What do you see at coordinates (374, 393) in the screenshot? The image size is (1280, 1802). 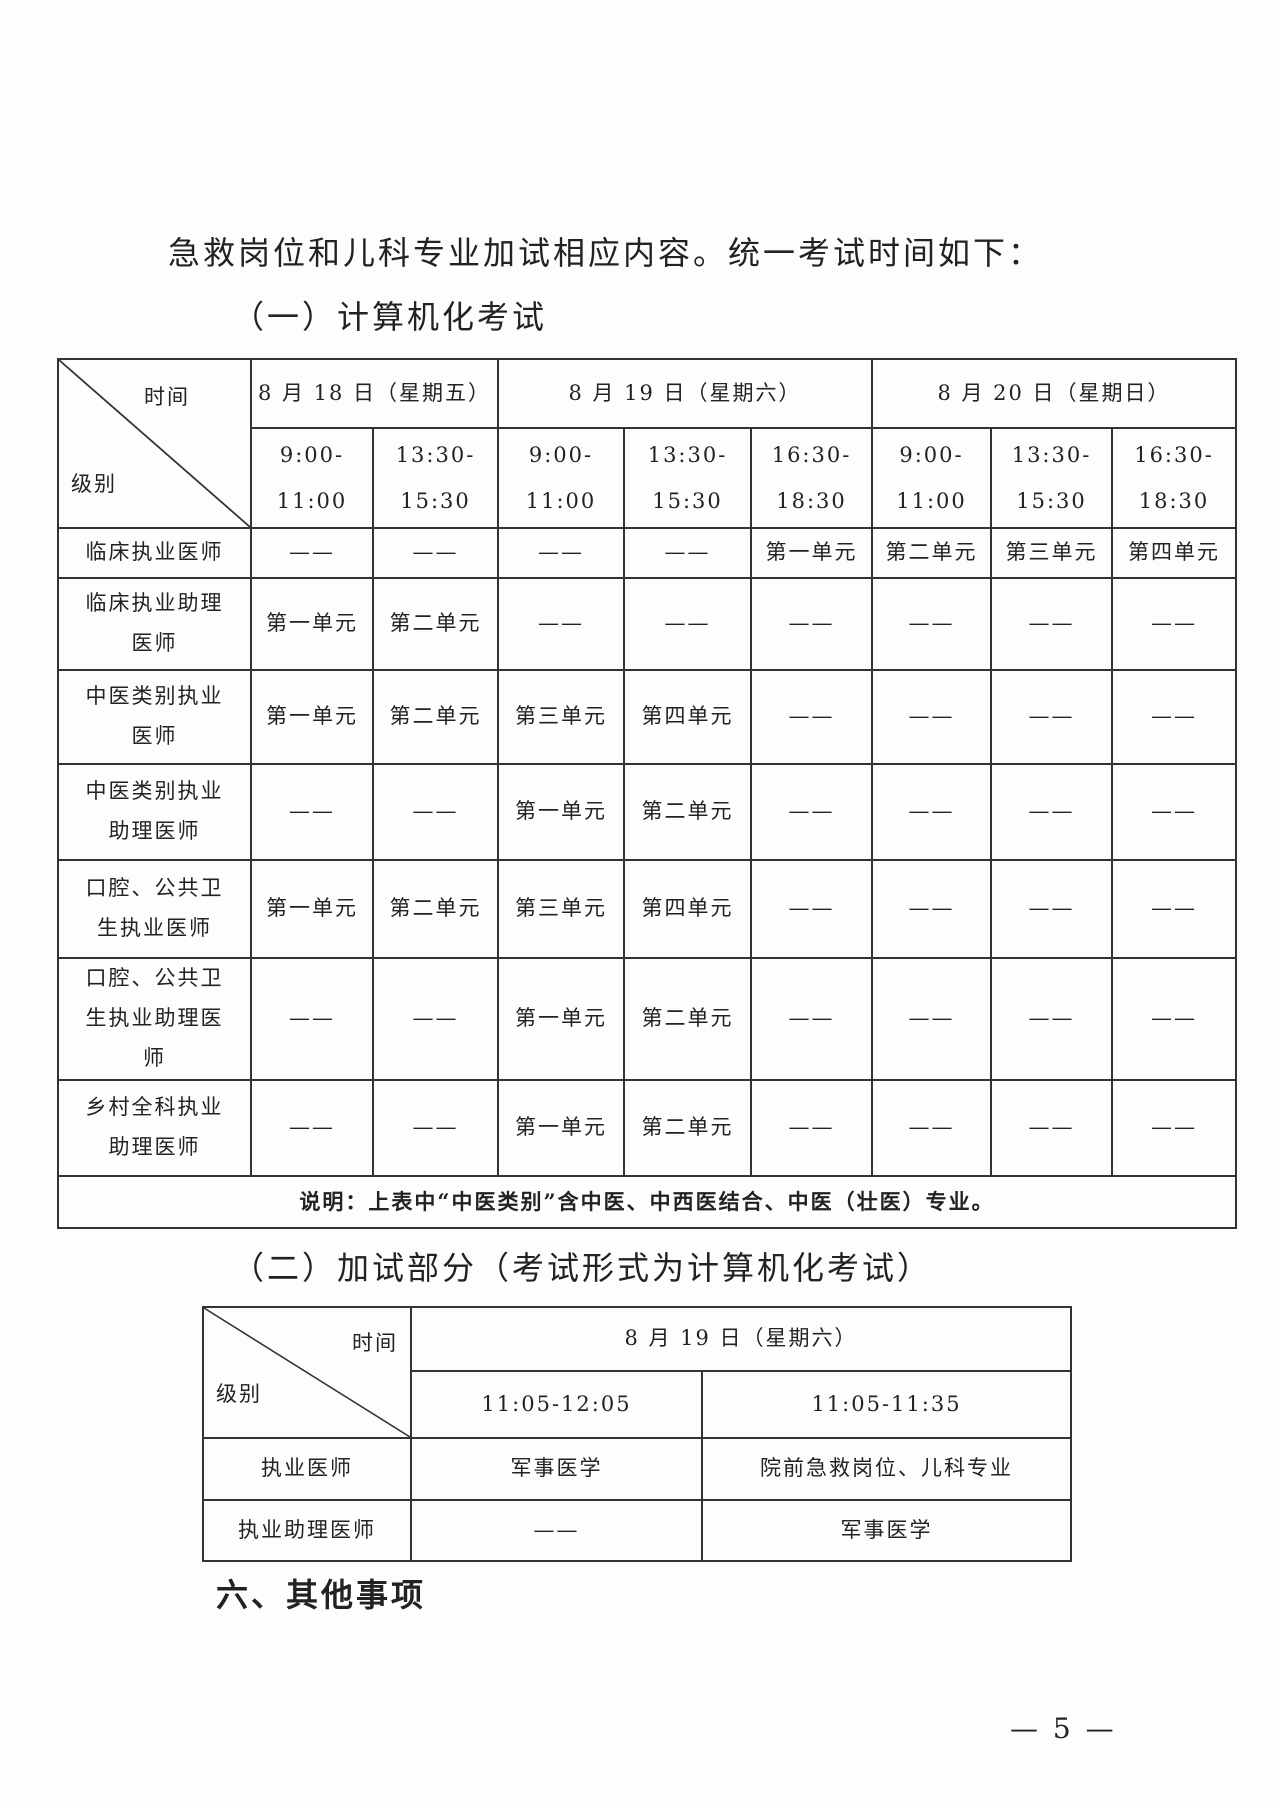 I see `date-header: 8 月 18 日（星期五）` at bounding box center [374, 393].